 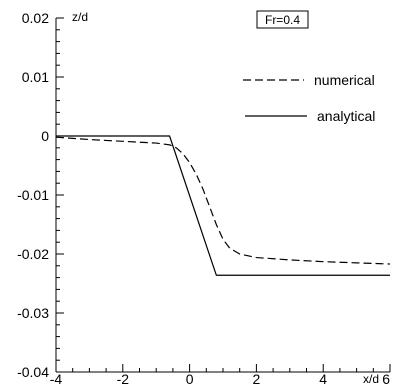 What do you see at coordinates (33, 254) in the screenshot?
I see `y-tick-label: -0.02` at bounding box center [33, 254].